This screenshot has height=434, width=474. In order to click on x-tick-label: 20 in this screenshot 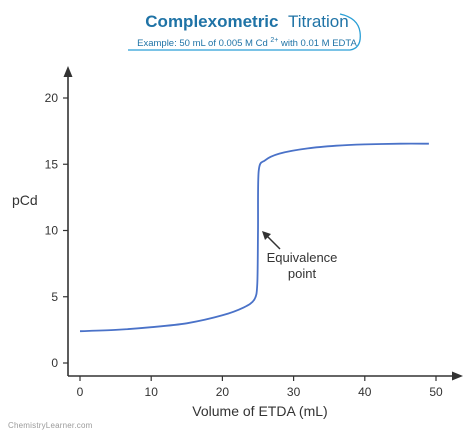, I will do `click(223, 392)`.